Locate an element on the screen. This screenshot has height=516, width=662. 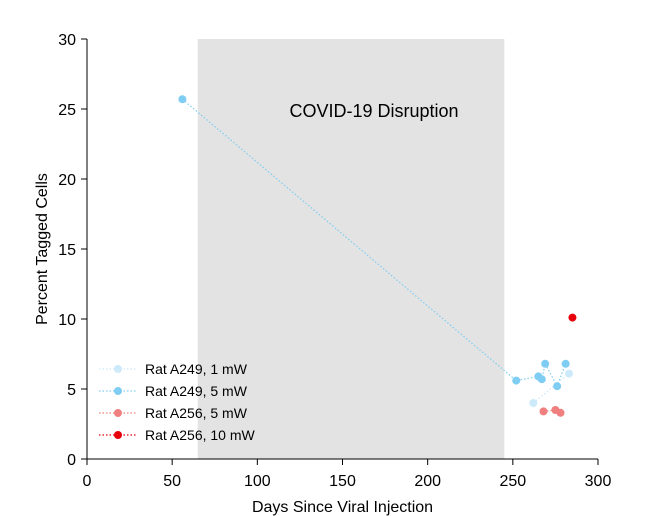
legend-item: Rat A256, 10 mW is located at coordinates (177, 435).